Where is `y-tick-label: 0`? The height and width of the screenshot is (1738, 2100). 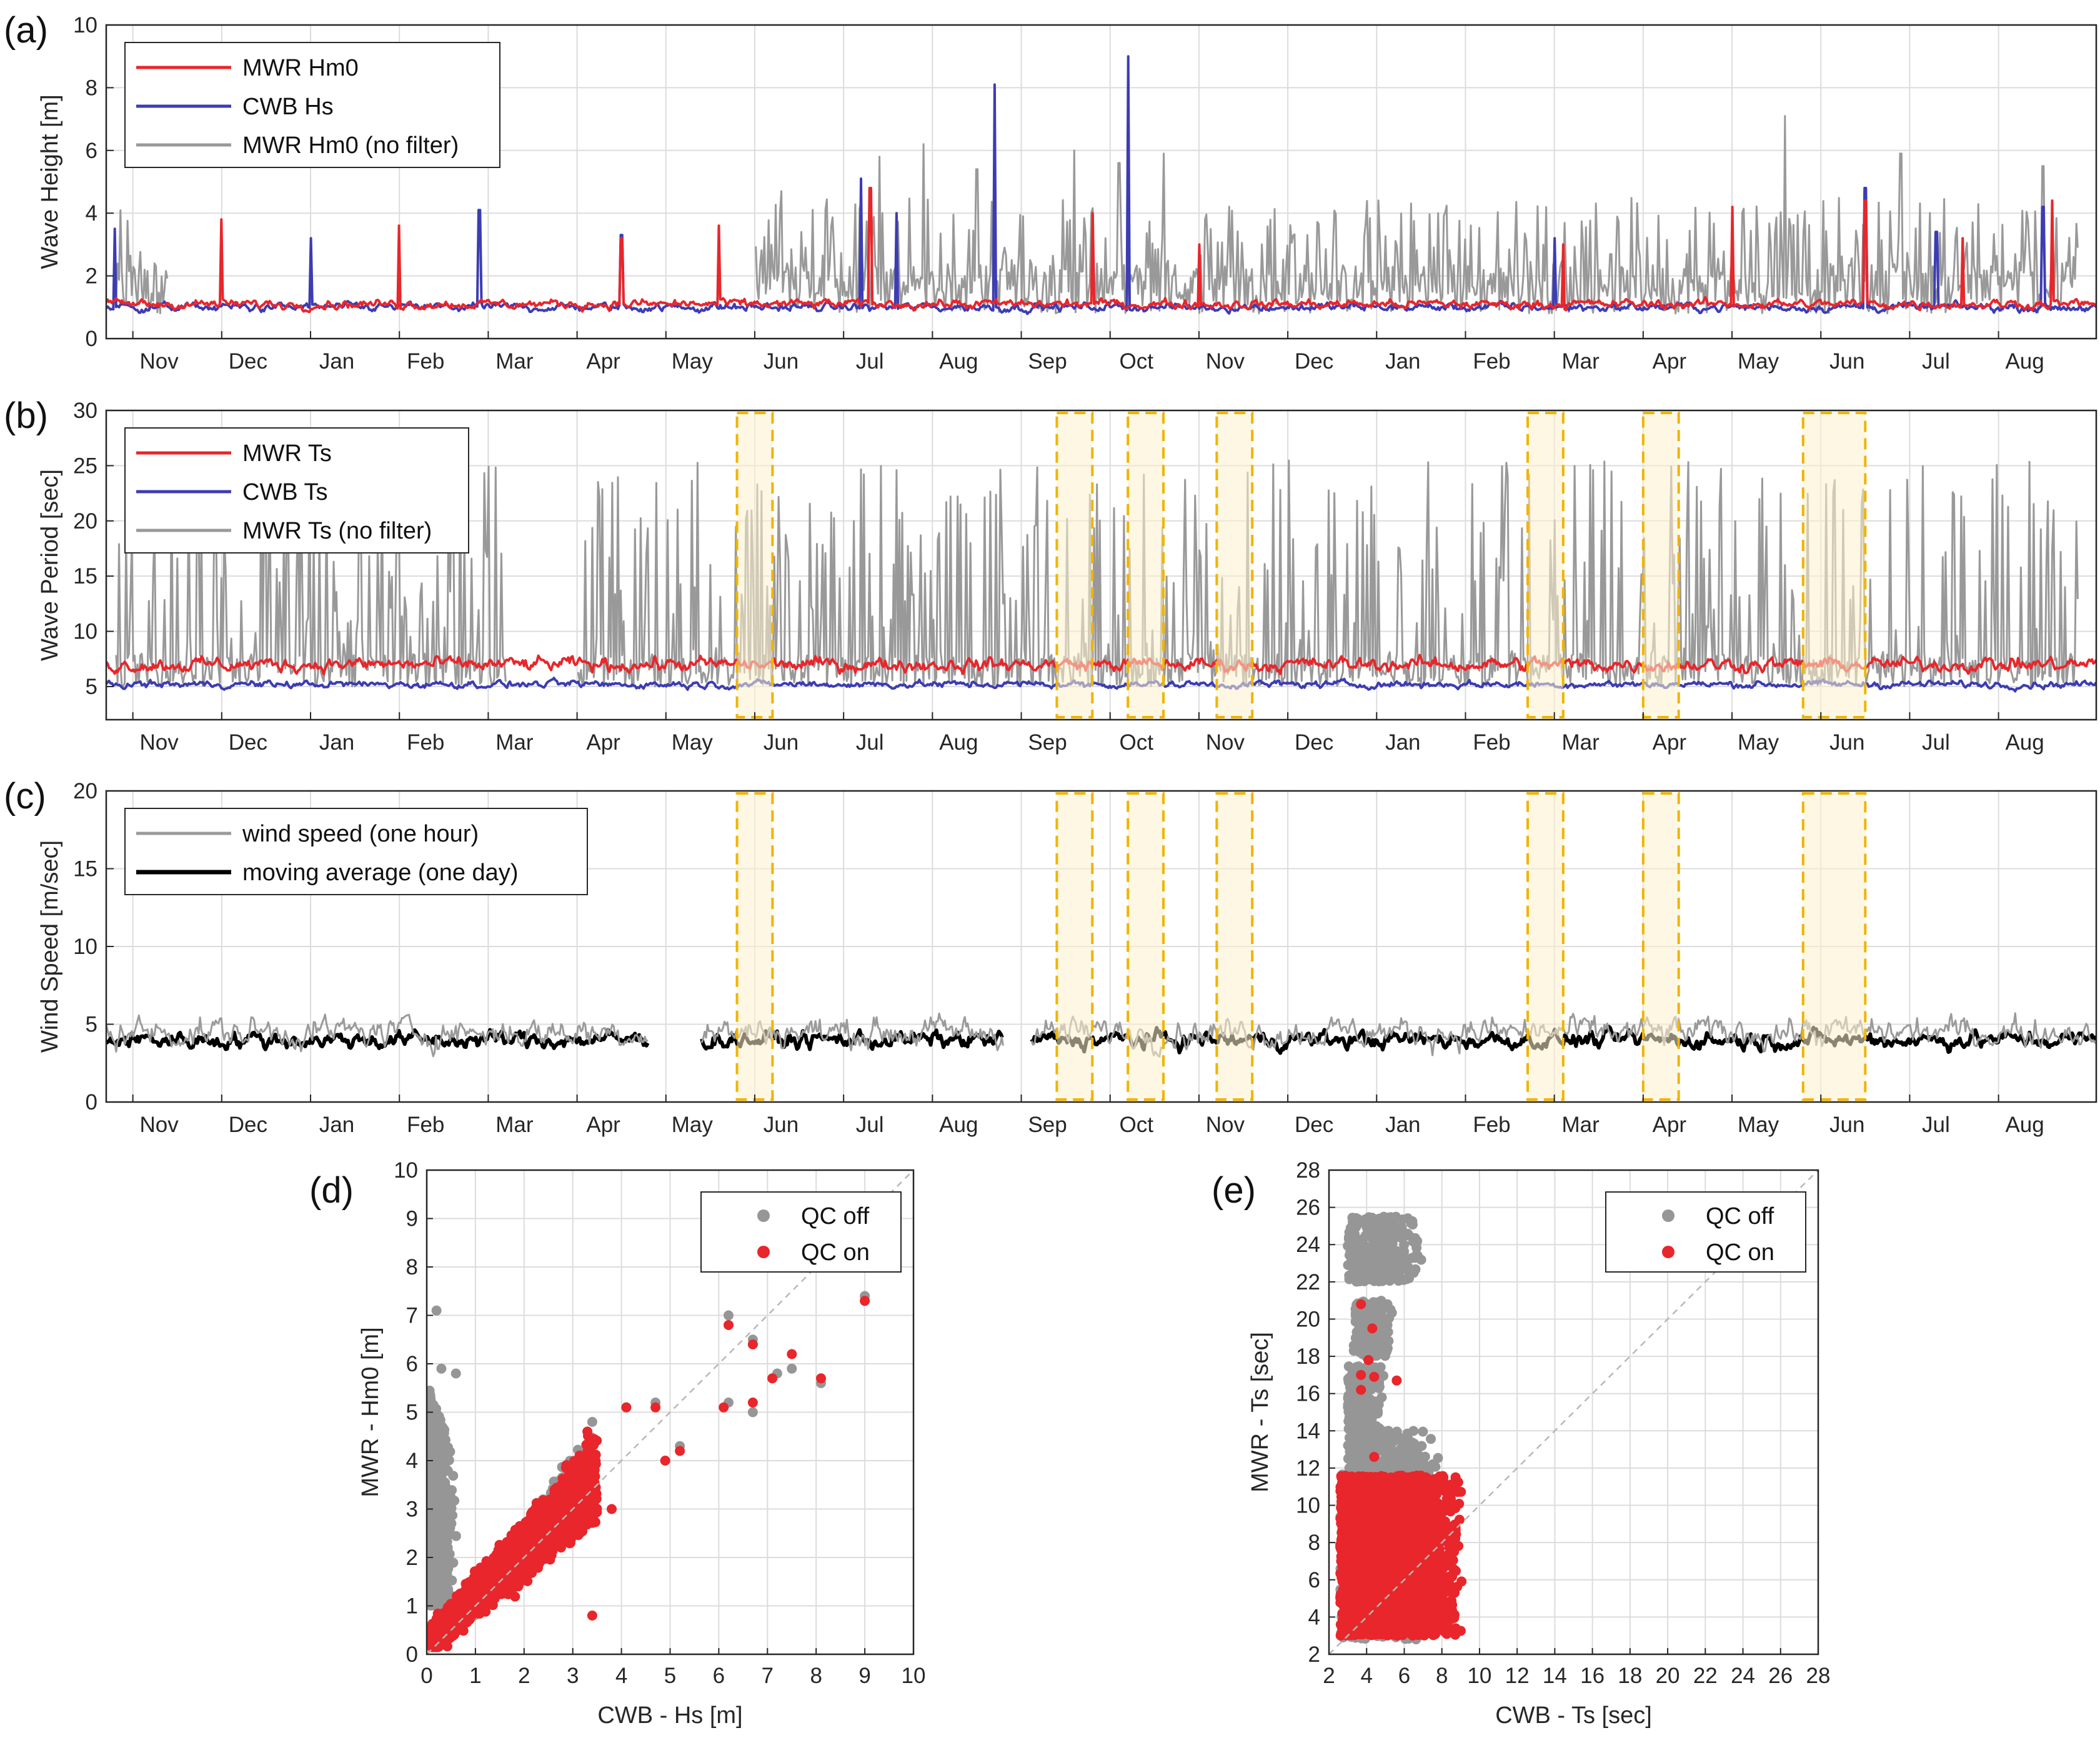
y-tick-label: 0 is located at coordinates (91, 1102).